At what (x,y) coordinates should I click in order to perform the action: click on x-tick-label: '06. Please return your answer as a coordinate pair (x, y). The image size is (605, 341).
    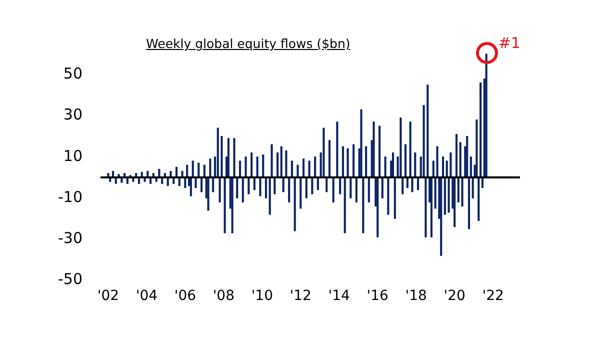
    Looking at the image, I should click on (185, 296).